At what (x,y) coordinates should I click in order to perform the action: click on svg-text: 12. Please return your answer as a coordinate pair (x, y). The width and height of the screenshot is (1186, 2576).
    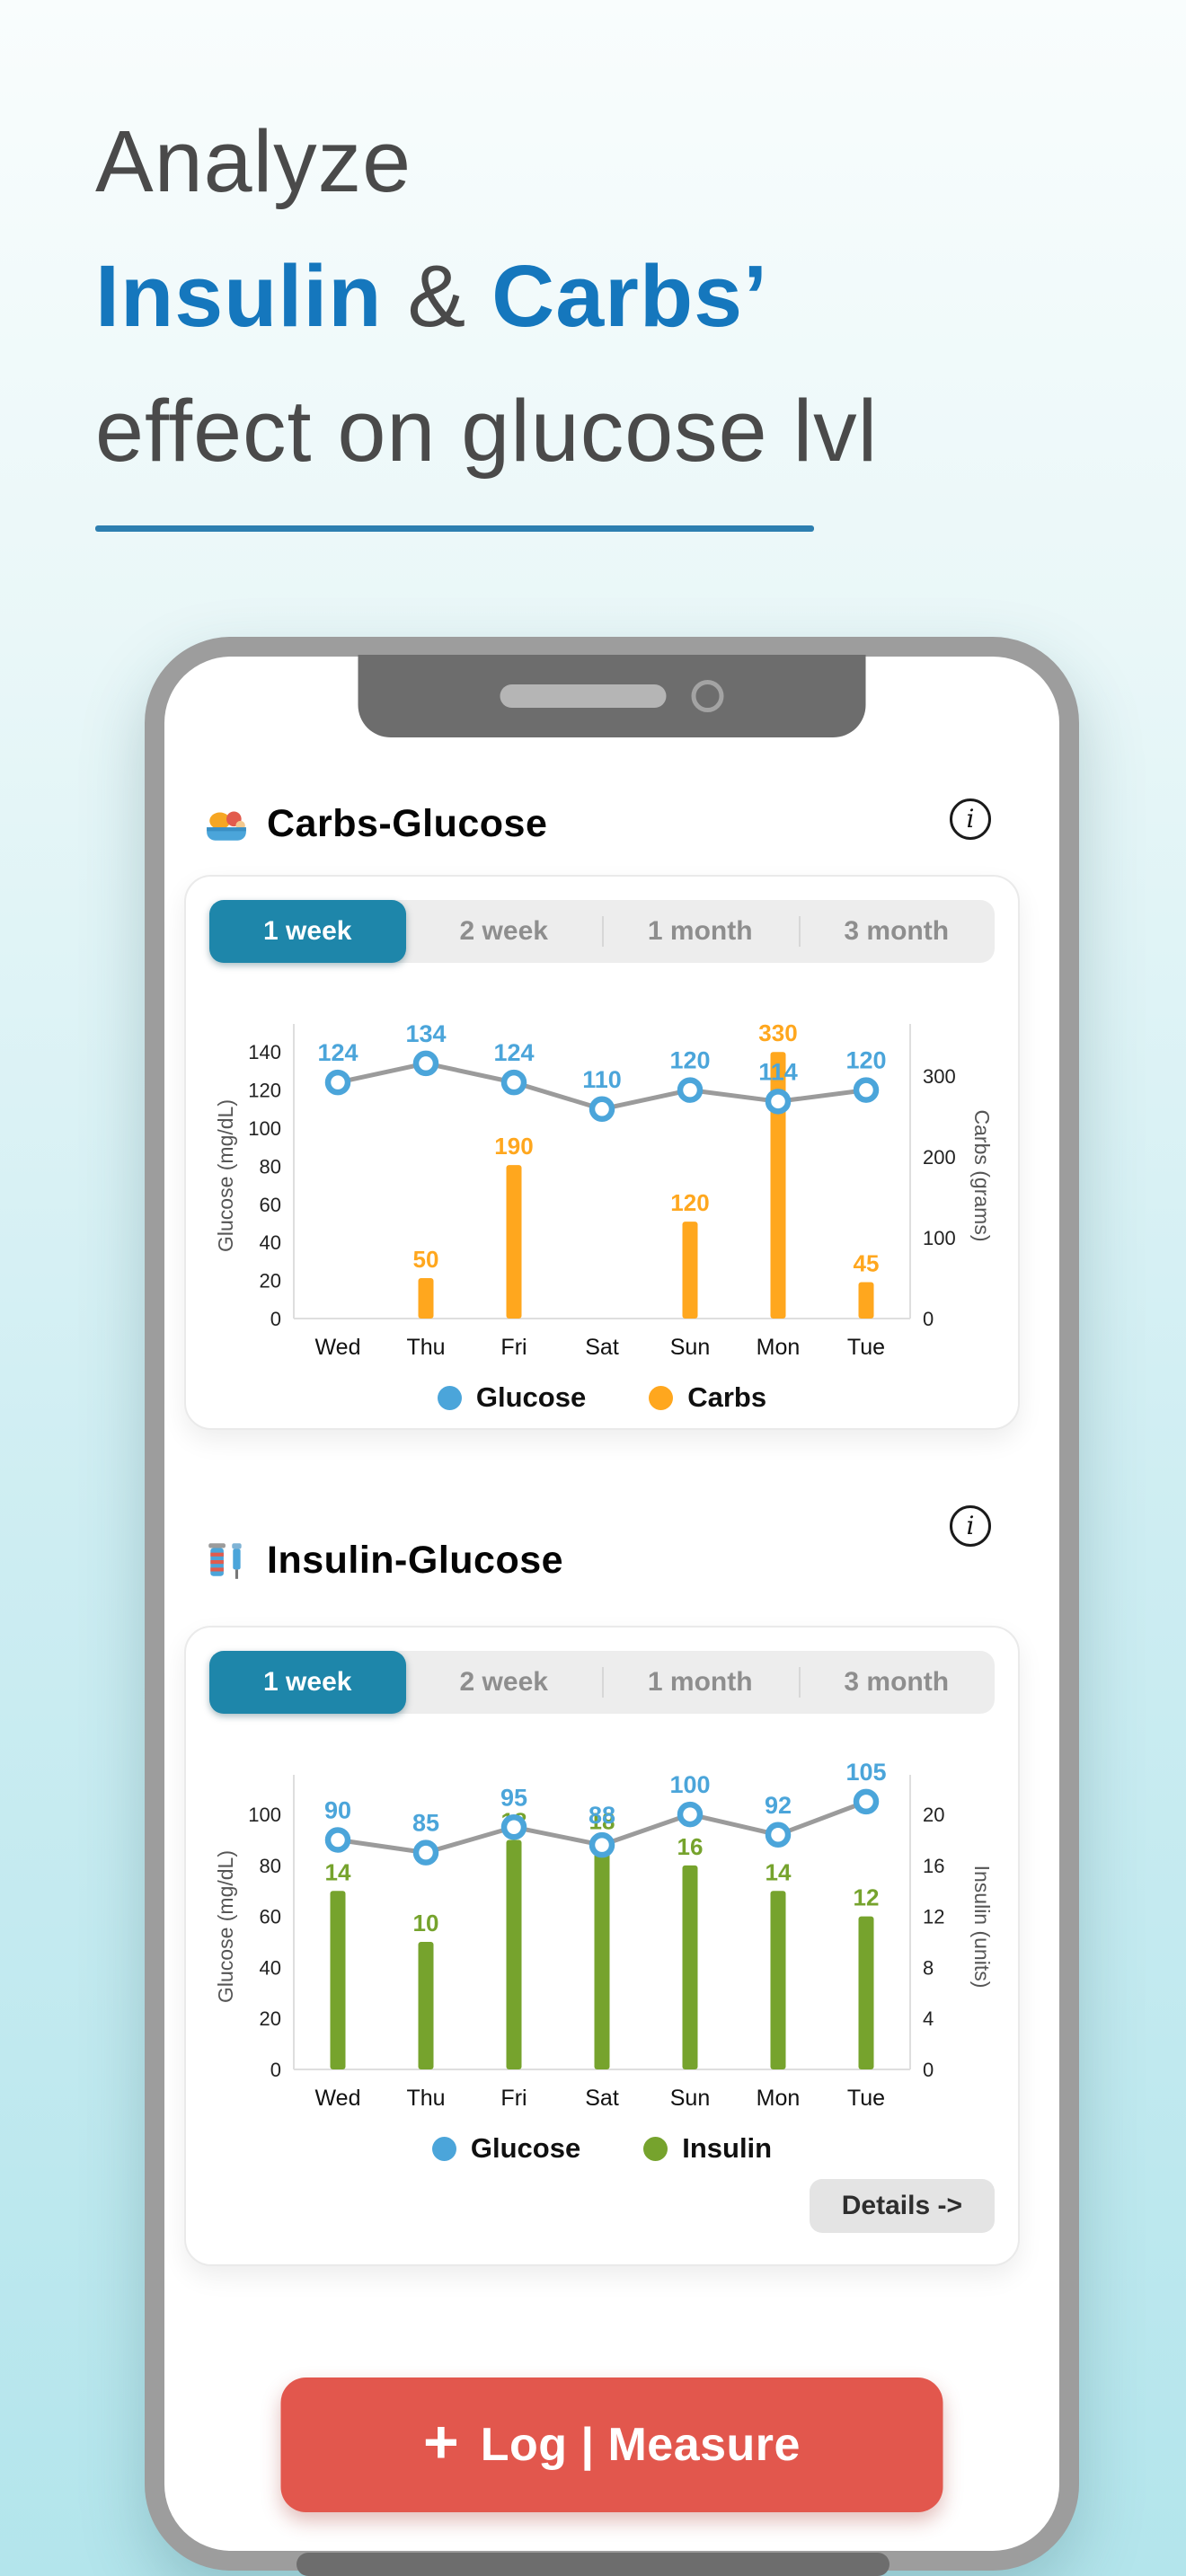
    Looking at the image, I should click on (867, 1897).